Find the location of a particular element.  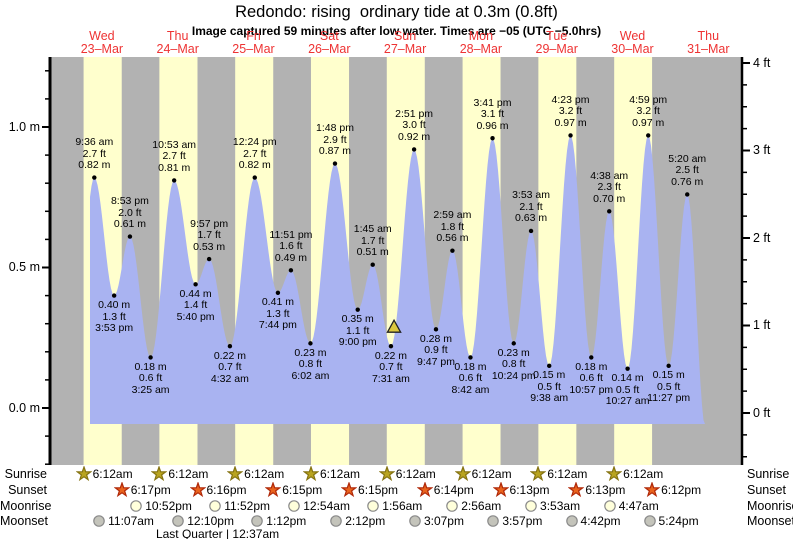

astro-sunset-item: 6:14pm is located at coordinates (445, 490).